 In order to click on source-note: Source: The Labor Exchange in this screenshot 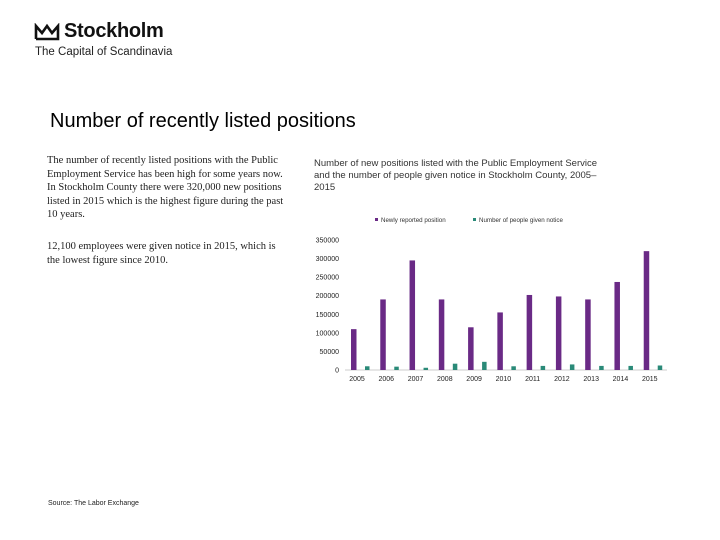, I will do `click(93, 503)`.